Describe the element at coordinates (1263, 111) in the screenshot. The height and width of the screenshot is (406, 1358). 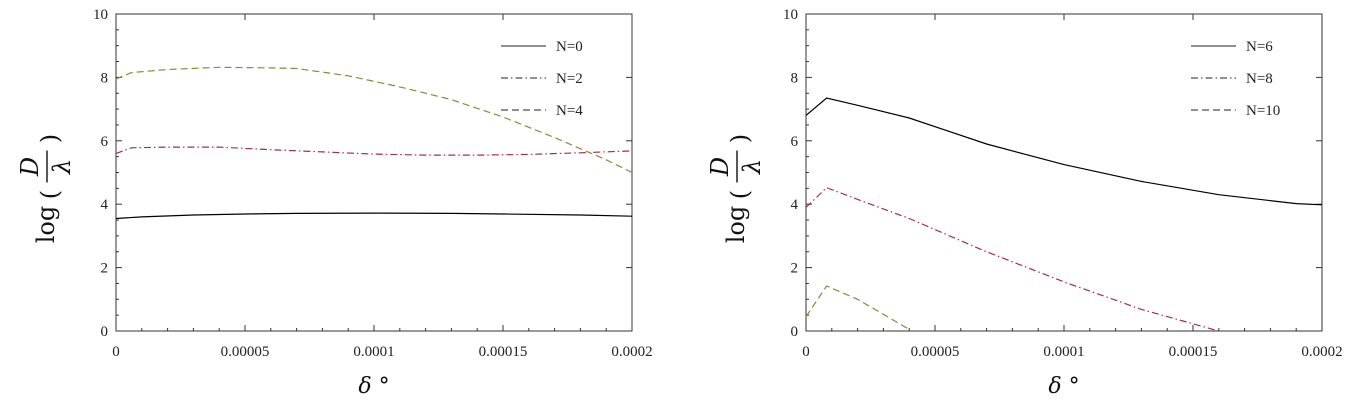
I see `legend-label: N=10` at that location.